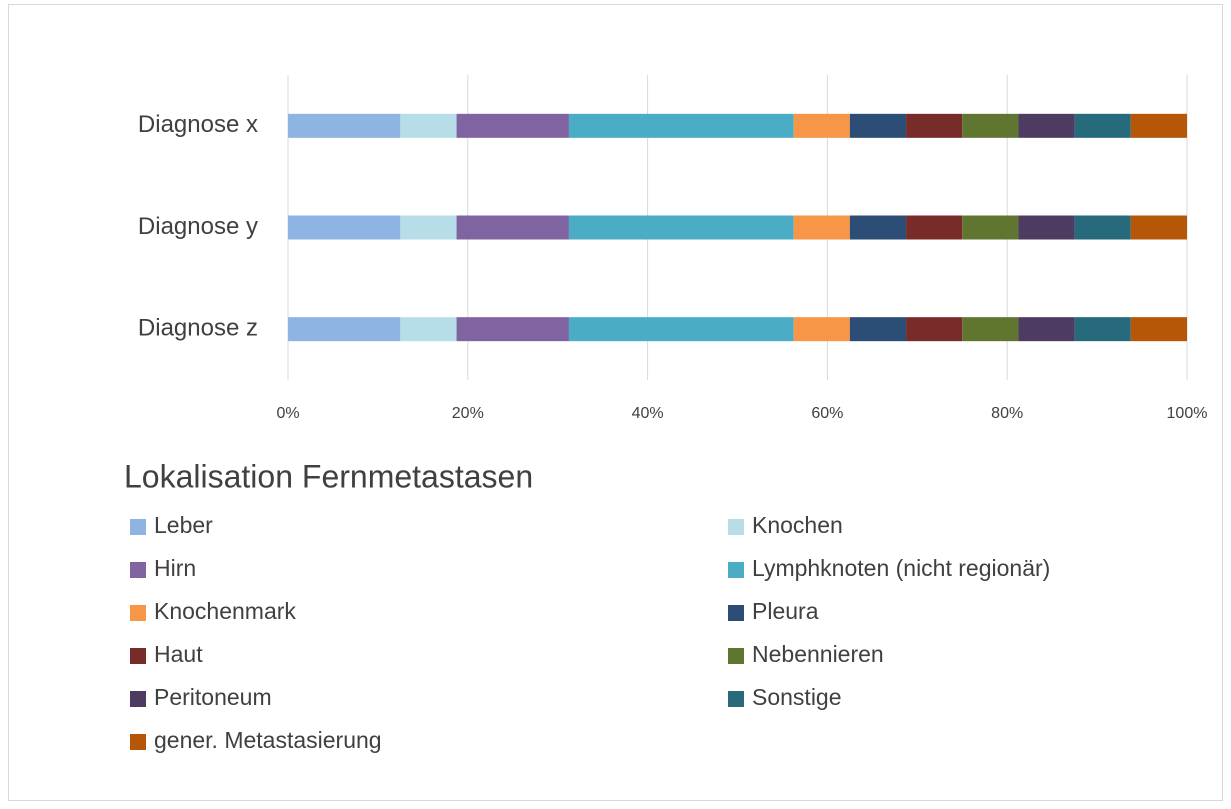 This screenshot has height=809, width=1231. Describe the element at coordinates (198, 328) in the screenshot. I see `y-tick-label: Diagnose z` at that location.